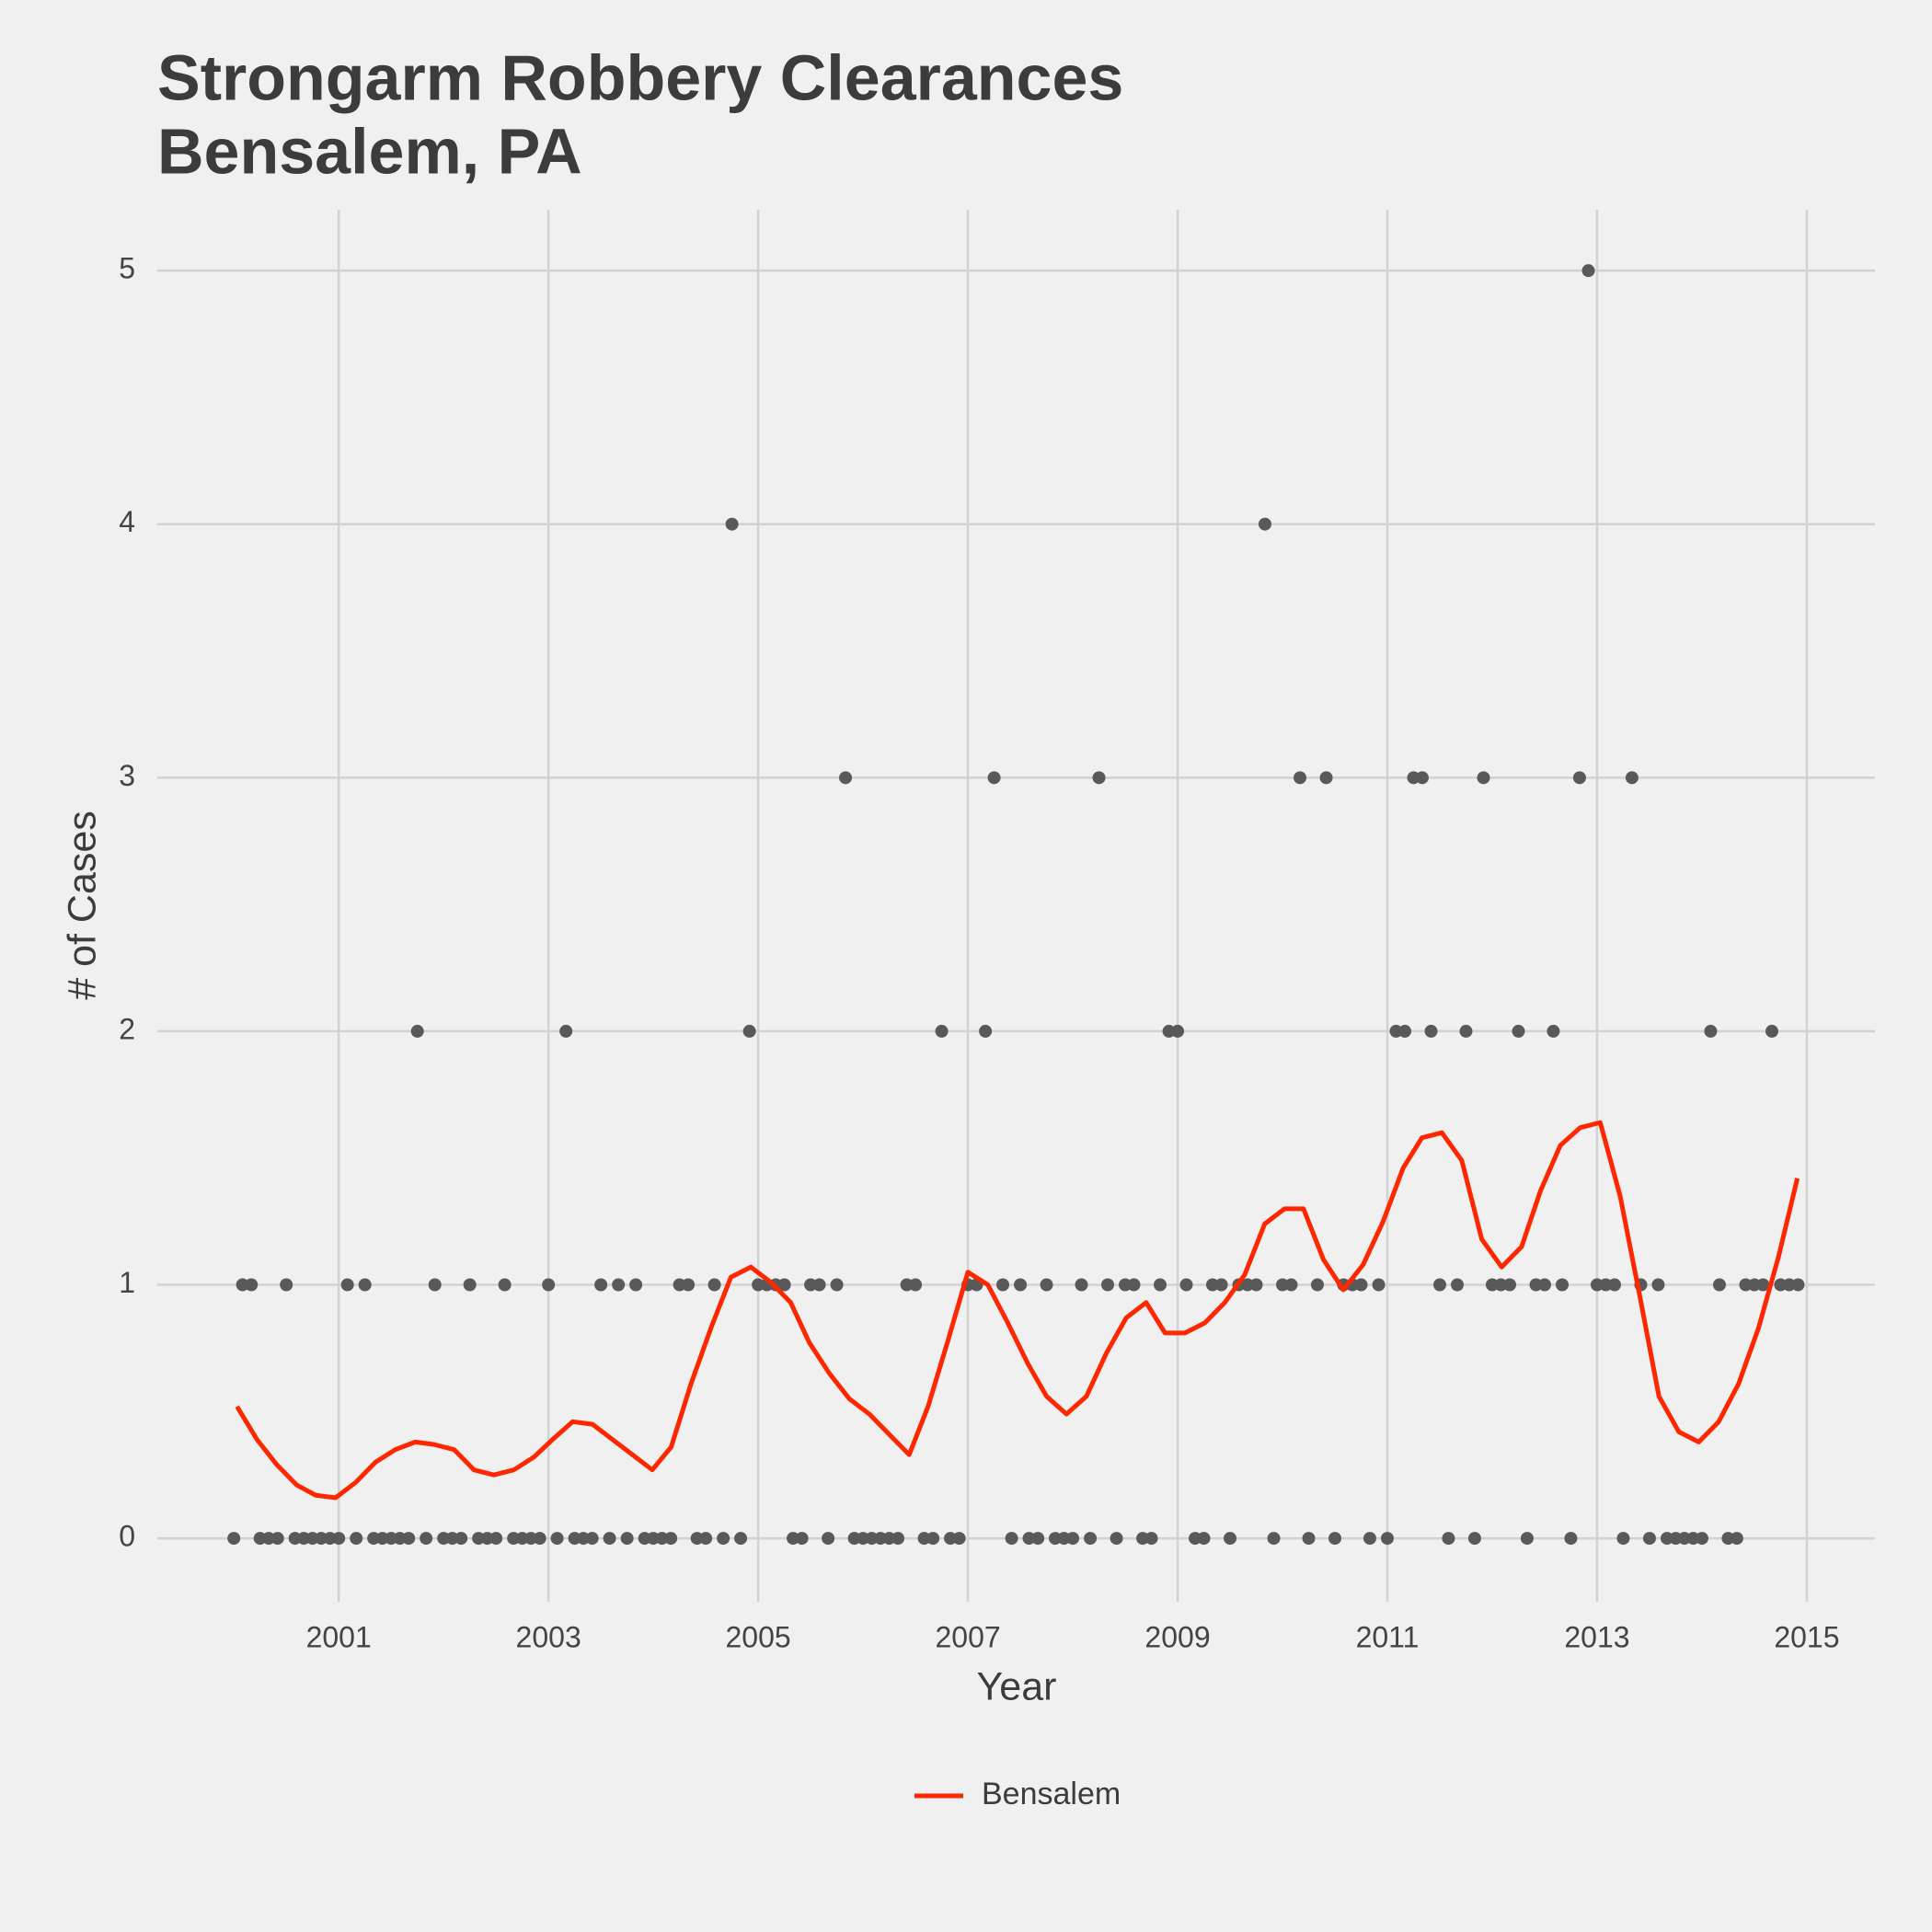  Describe the element at coordinates (1388, 1636) in the screenshot. I see `x-tick-label: 2011` at that location.